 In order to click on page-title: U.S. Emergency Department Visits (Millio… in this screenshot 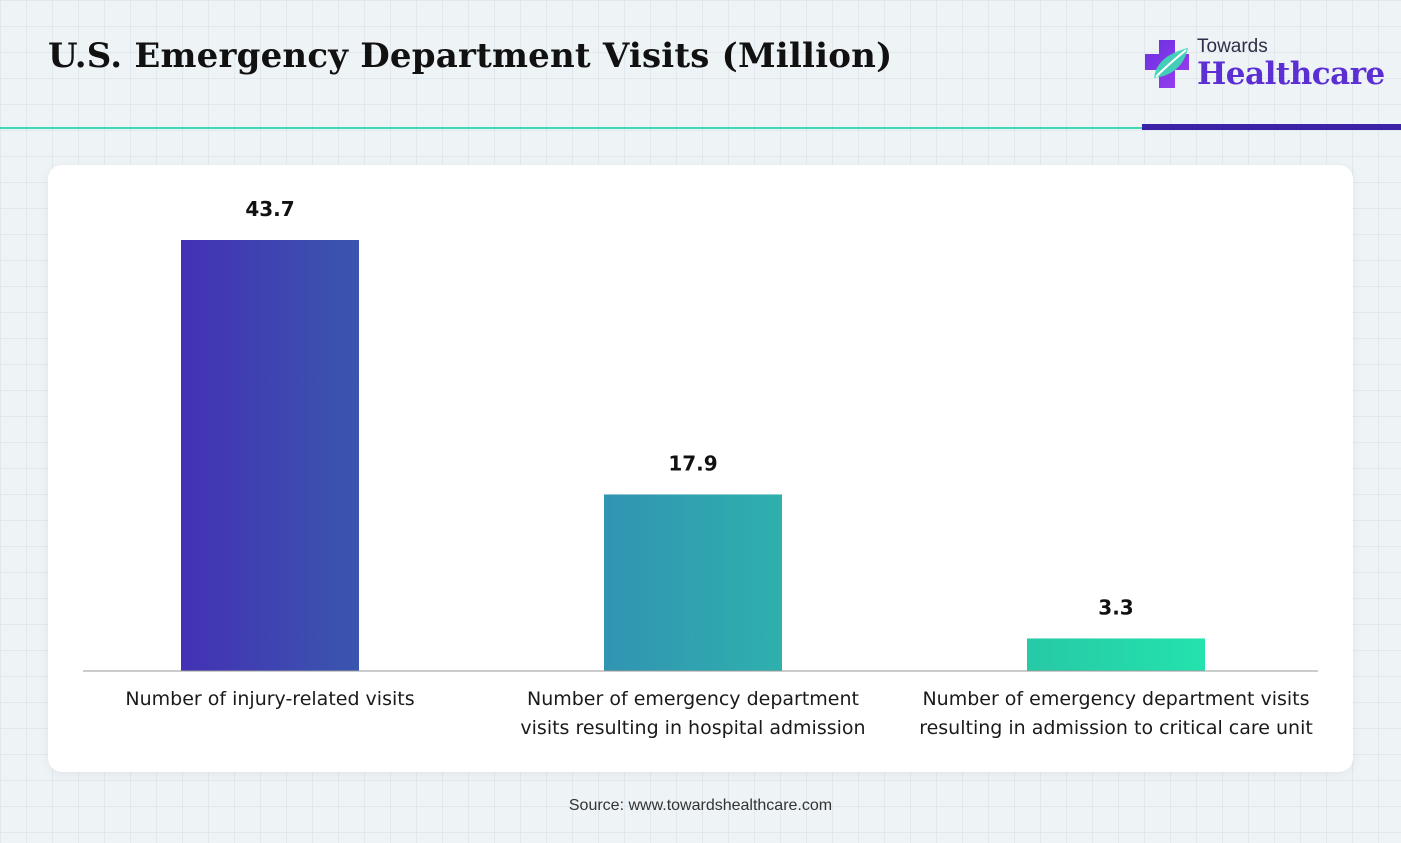, I will do `click(470, 56)`.